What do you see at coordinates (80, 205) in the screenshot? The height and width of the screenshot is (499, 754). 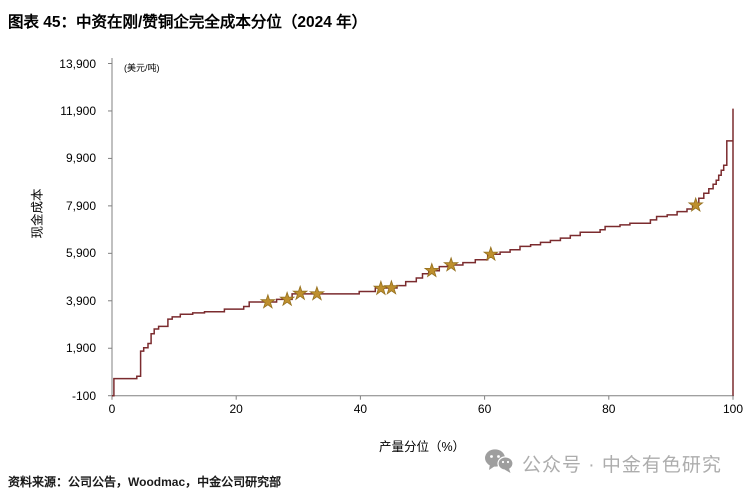 I see `y-tick-label: 7,900` at bounding box center [80, 205].